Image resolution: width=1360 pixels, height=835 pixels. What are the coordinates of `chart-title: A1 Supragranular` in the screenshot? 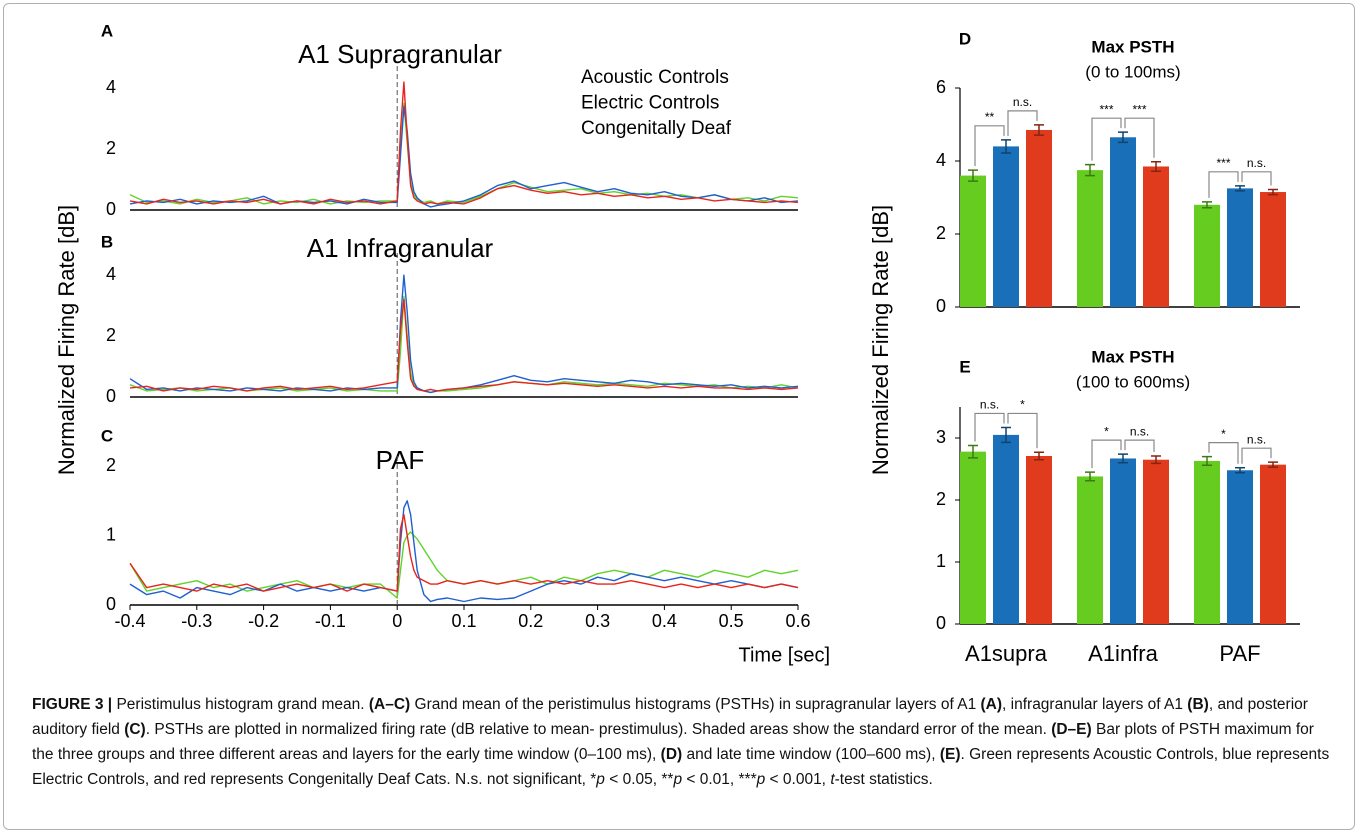 It's located at (400, 54).